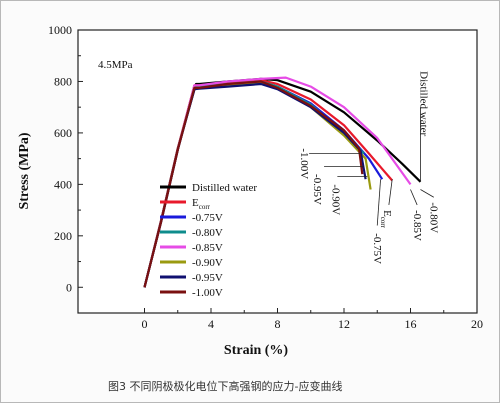 The height and width of the screenshot is (403, 500). Describe the element at coordinates (63, 133) in the screenshot. I see `y-tick-label: 600` at that location.